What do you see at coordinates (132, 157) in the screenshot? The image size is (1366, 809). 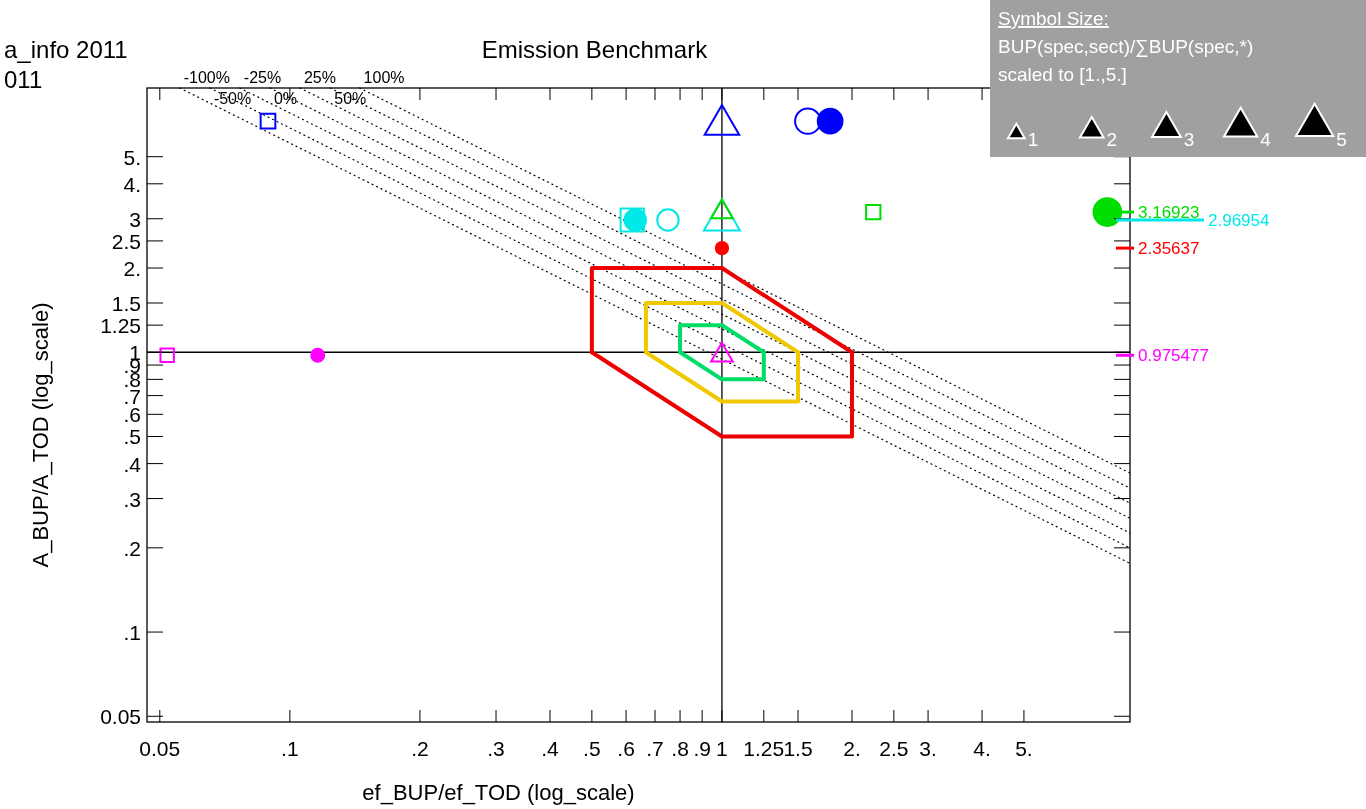 I see `y-tick-label: 5.` at bounding box center [132, 157].